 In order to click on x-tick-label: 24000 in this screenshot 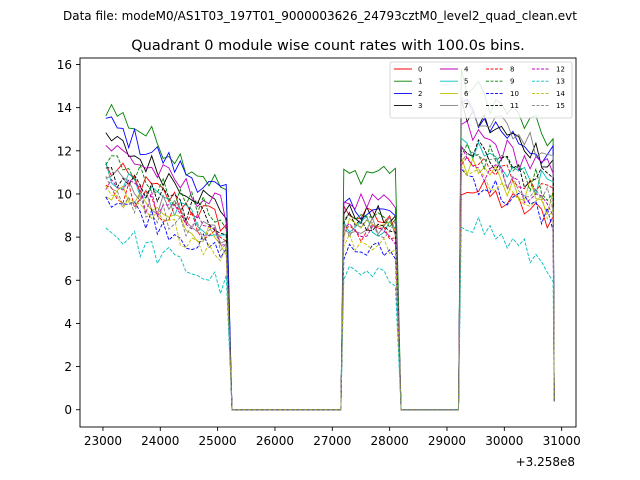, I will do `click(160, 441)`.